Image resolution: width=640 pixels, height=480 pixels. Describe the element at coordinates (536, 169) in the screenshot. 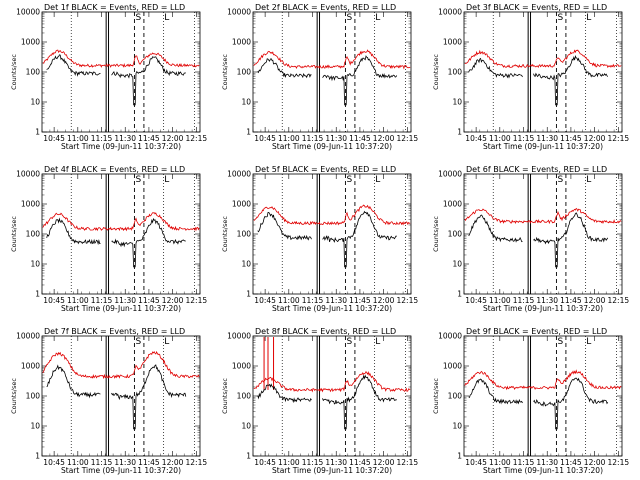

I see `panel-title: Det 6f BLACK = Events, RED = LLD` at that location.